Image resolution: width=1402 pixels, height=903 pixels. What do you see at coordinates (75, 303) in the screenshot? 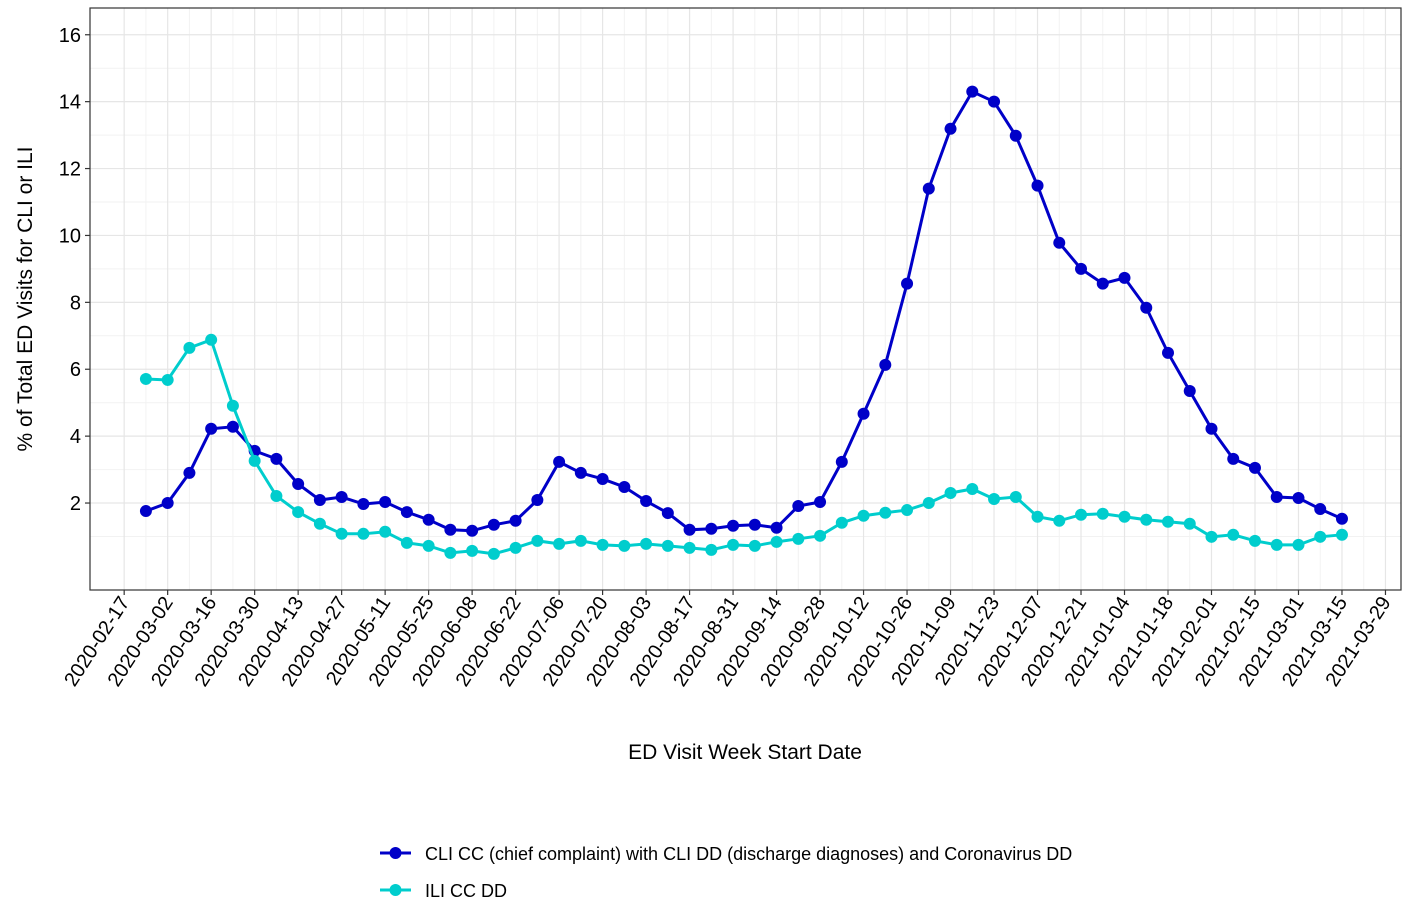
I see `y-tick-label: 8` at bounding box center [75, 303].